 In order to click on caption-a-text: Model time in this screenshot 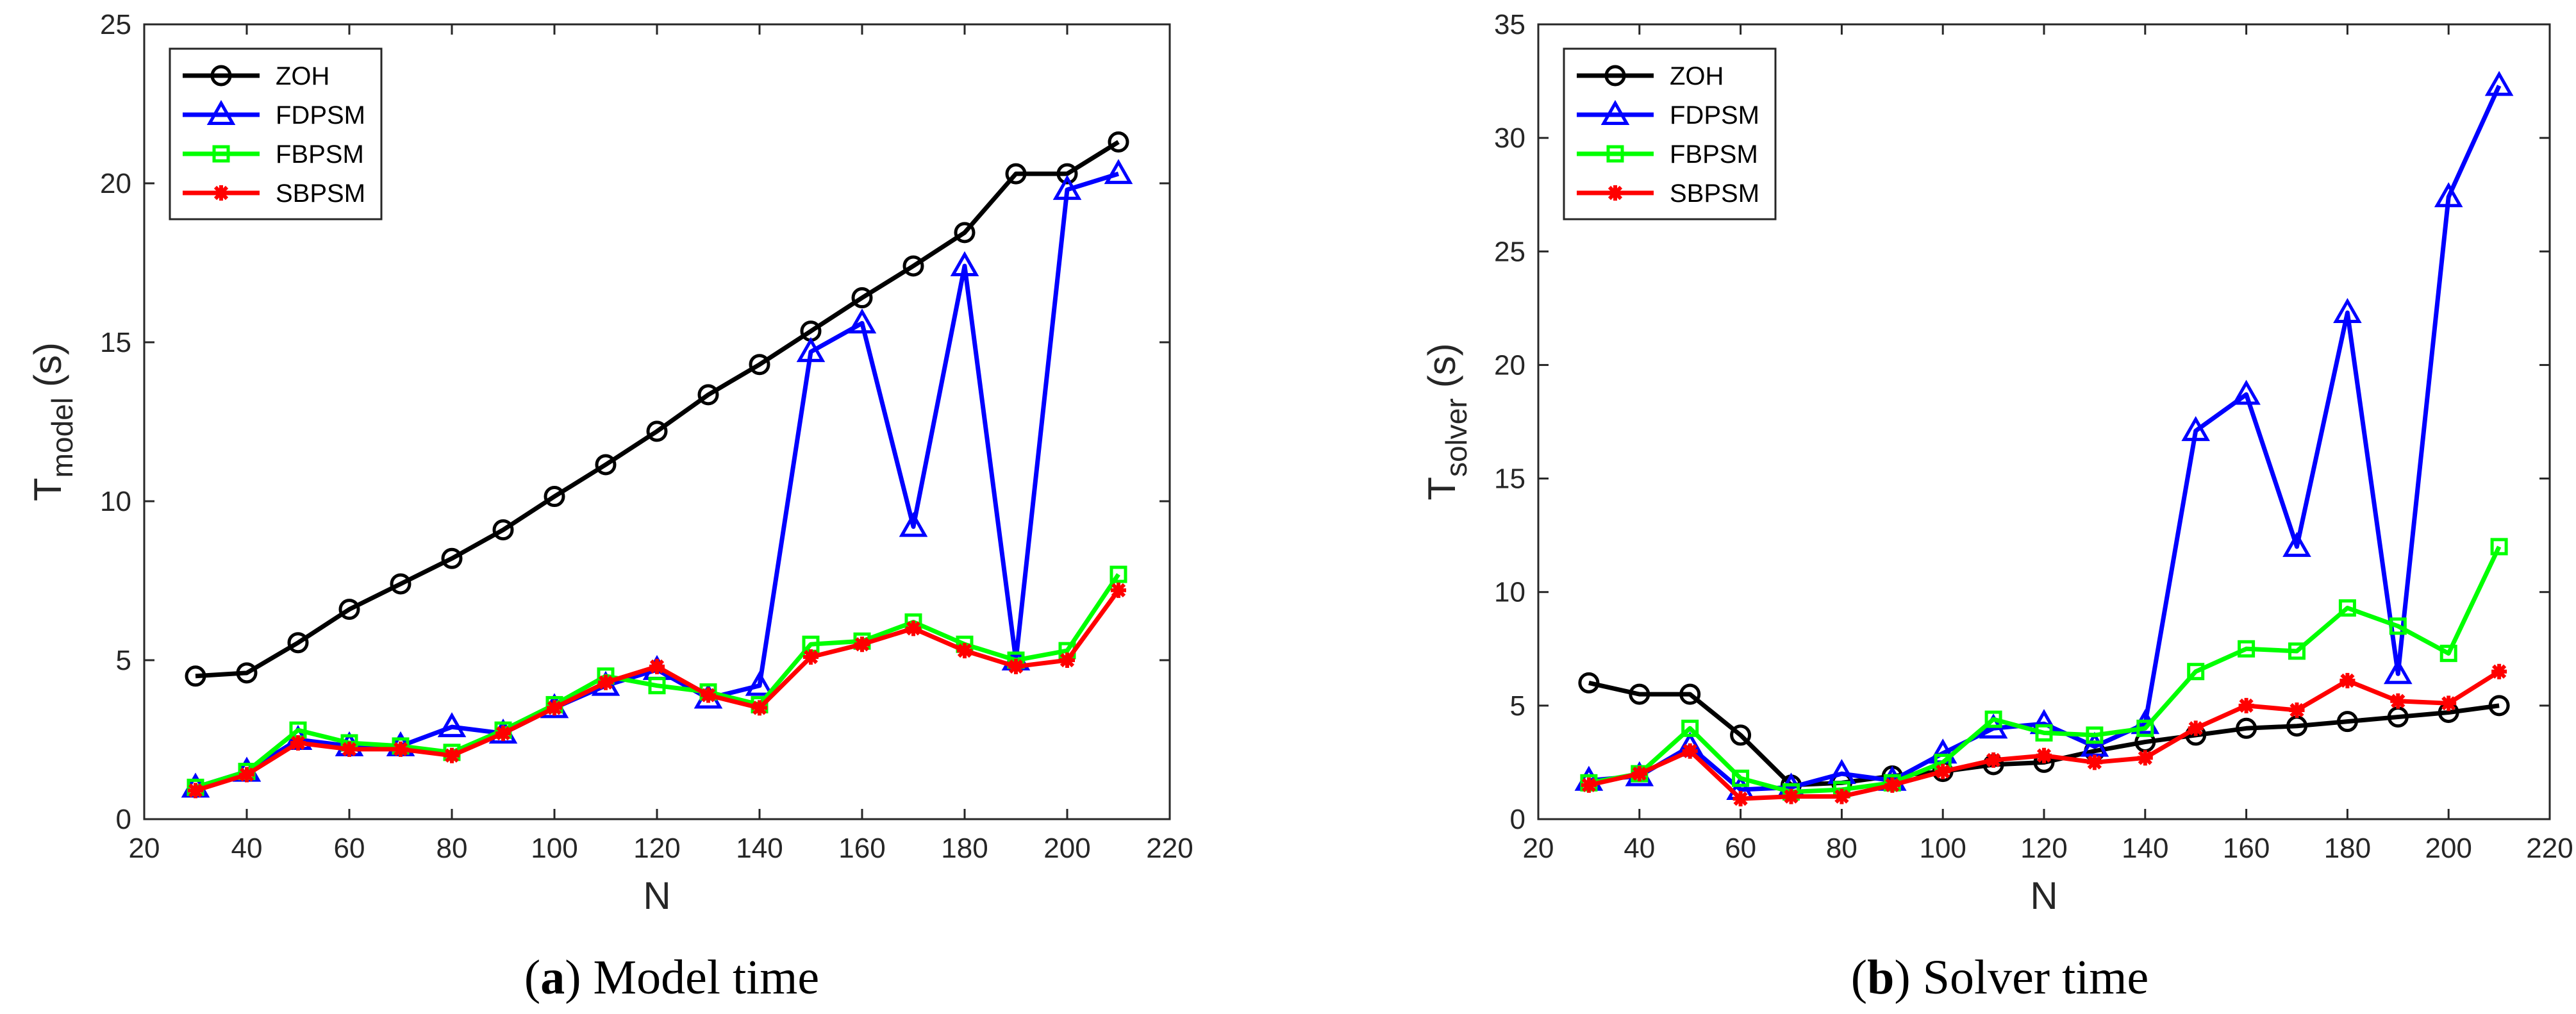, I will do `click(707, 978)`.